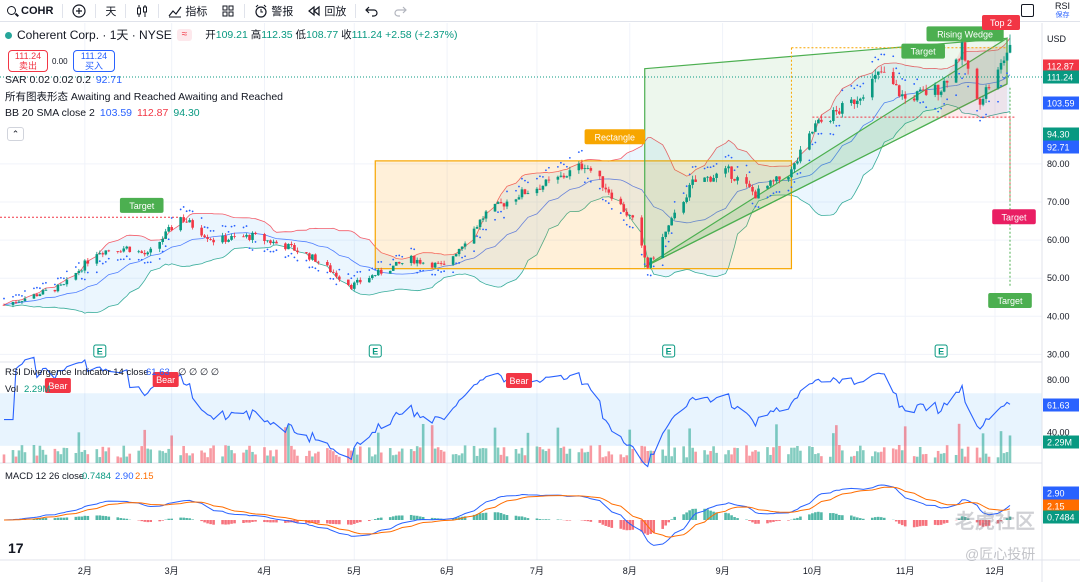 The width and height of the screenshot is (1080, 582). I want to click on redo-button, so click(400, 11).